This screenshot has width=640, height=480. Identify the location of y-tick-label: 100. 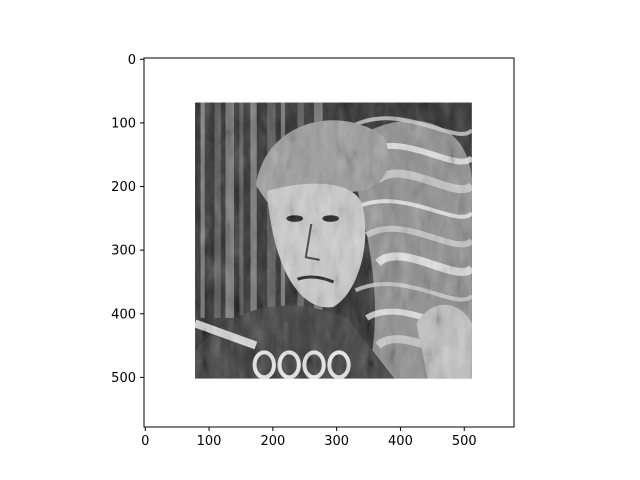
(123, 123).